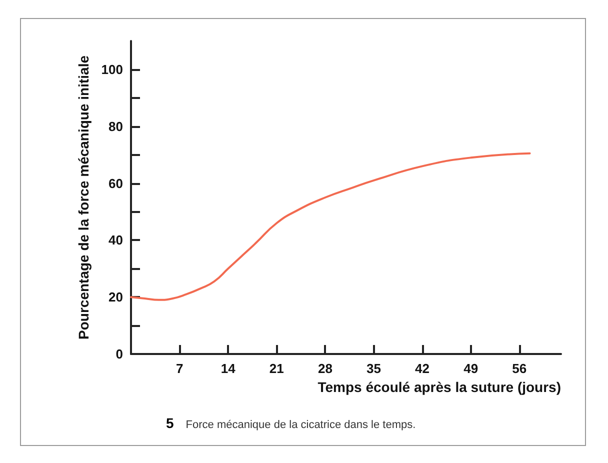 The width and height of the screenshot is (608, 463). Describe the element at coordinates (180, 368) in the screenshot. I see `x-tick-label: 7` at that location.